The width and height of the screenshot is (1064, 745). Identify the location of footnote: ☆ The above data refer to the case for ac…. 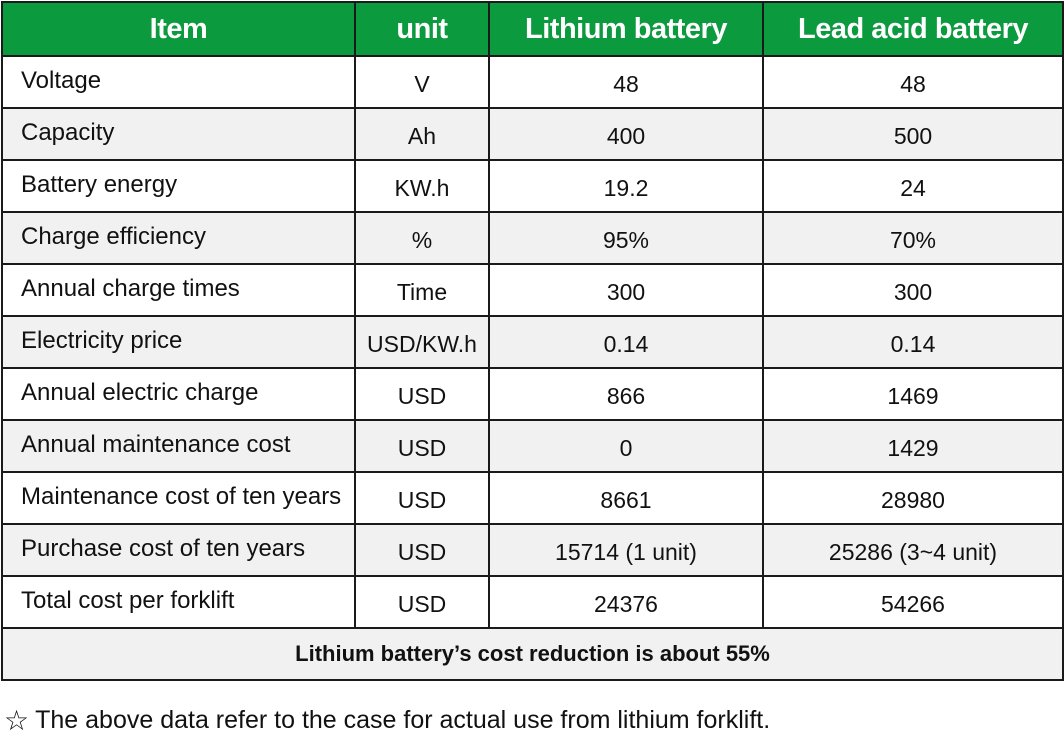
(387, 720).